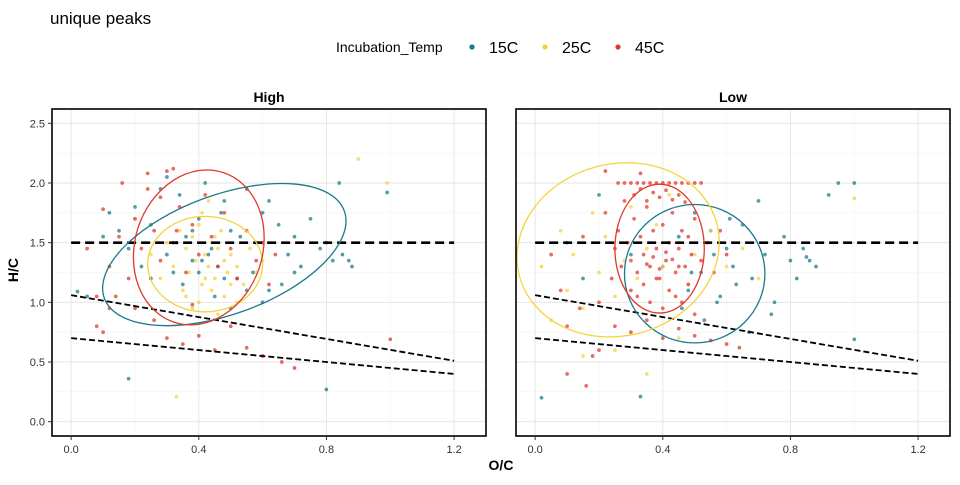  I want to click on legend-key-25C, so click(545, 47).